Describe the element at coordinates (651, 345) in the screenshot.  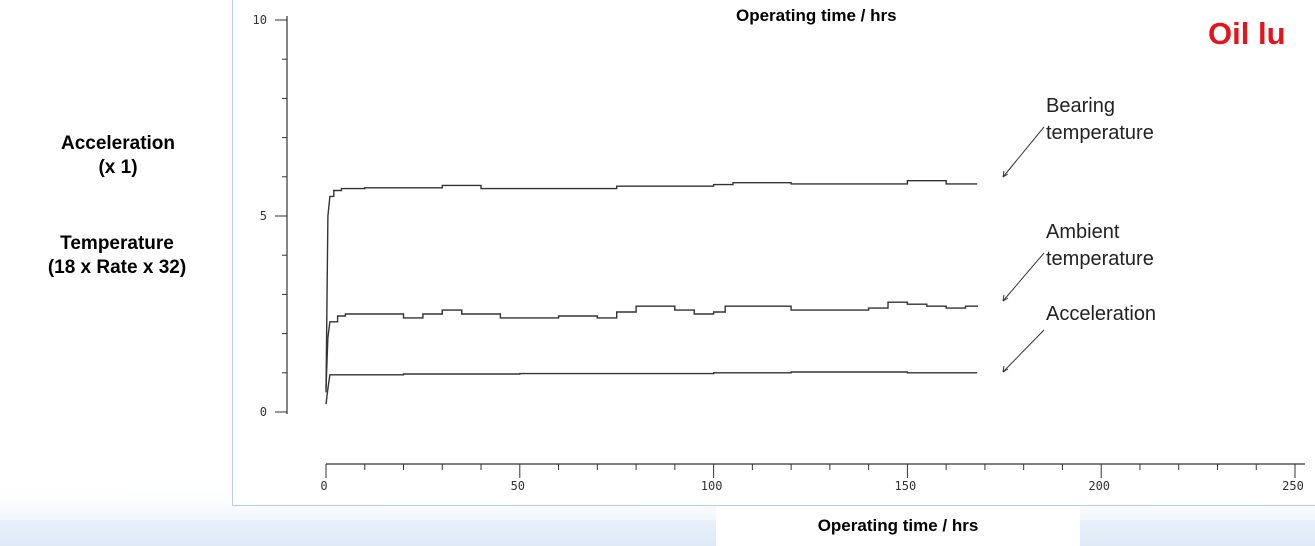
I see `series-line-ambient-temperature` at that location.